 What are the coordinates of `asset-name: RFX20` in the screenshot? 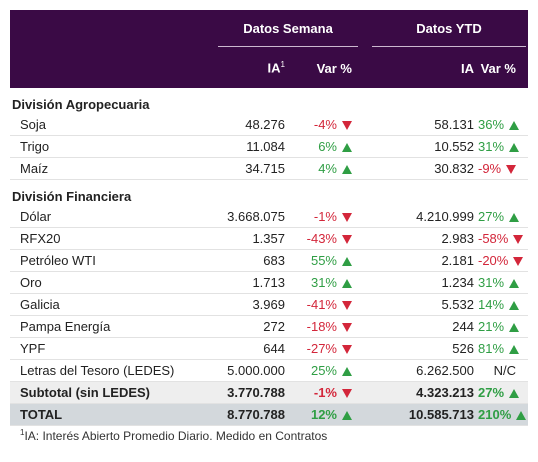 It's located at (110, 238).